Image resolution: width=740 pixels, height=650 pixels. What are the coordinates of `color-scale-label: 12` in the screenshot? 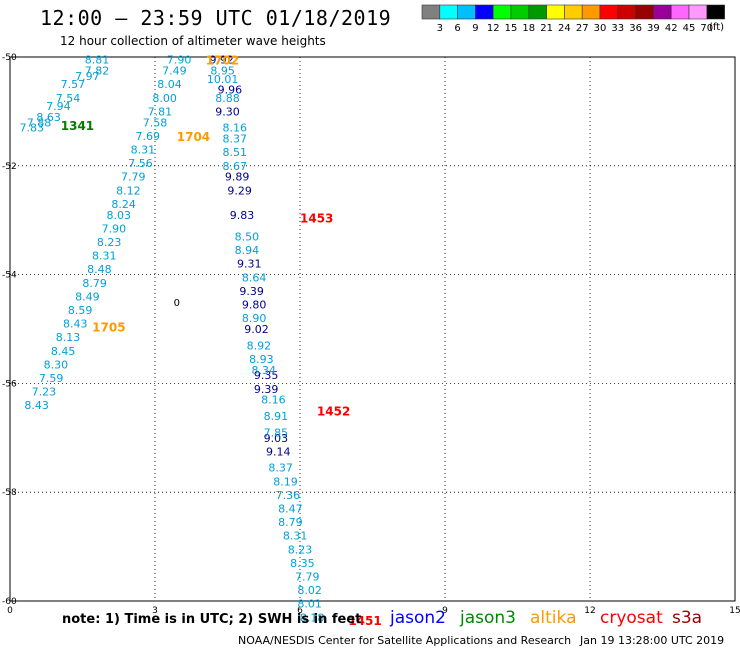 It's located at (493, 28).